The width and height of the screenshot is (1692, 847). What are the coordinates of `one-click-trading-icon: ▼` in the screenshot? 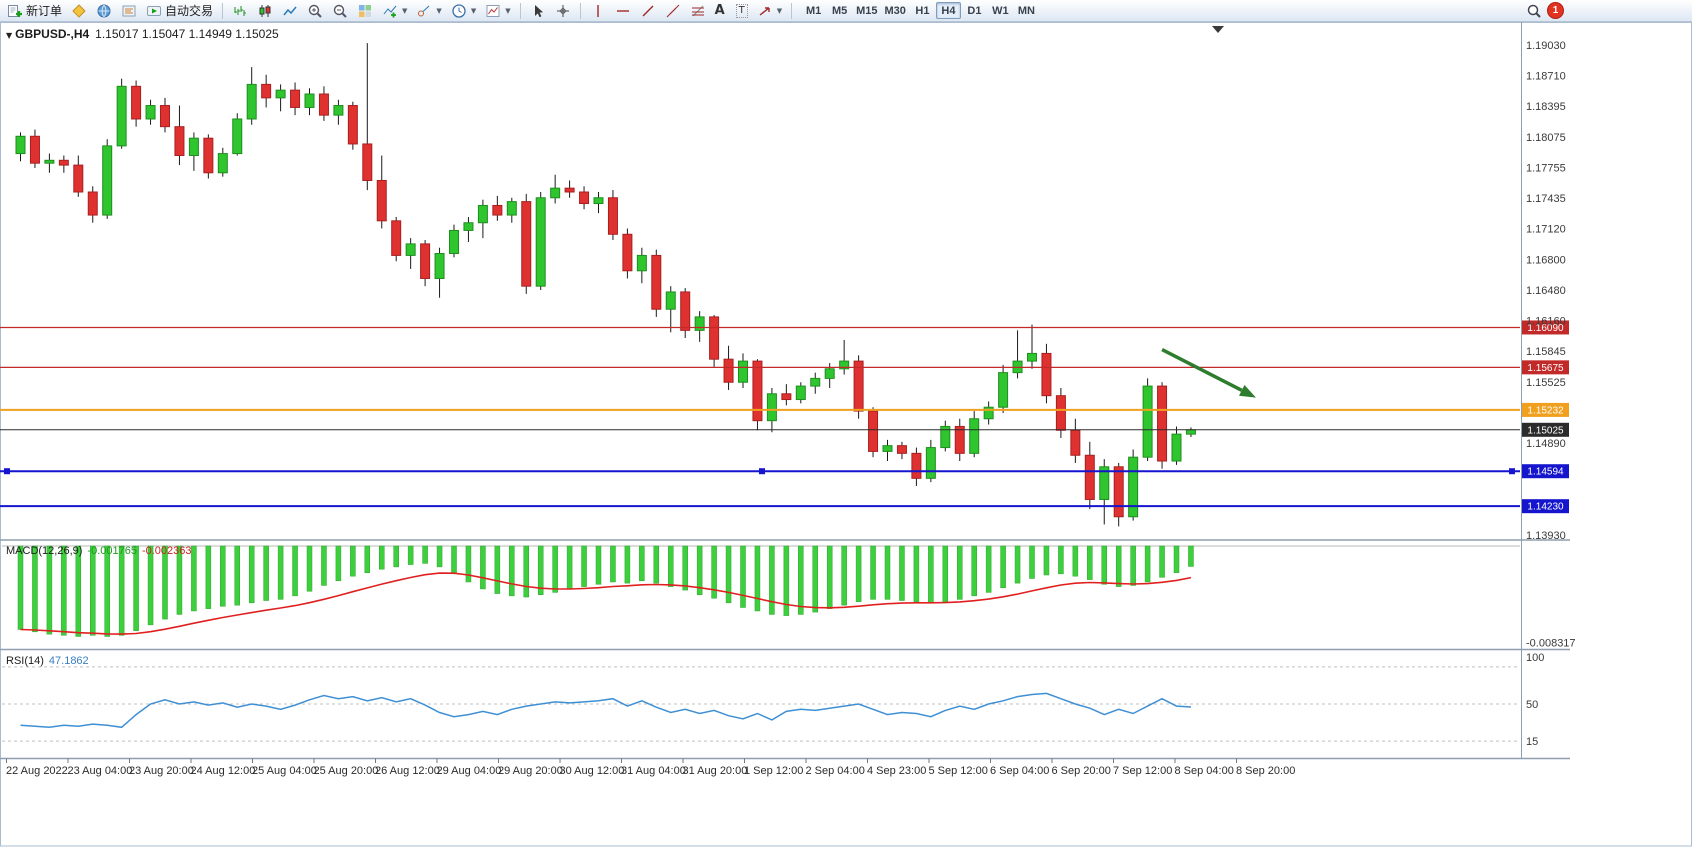 It's located at (9, 35).